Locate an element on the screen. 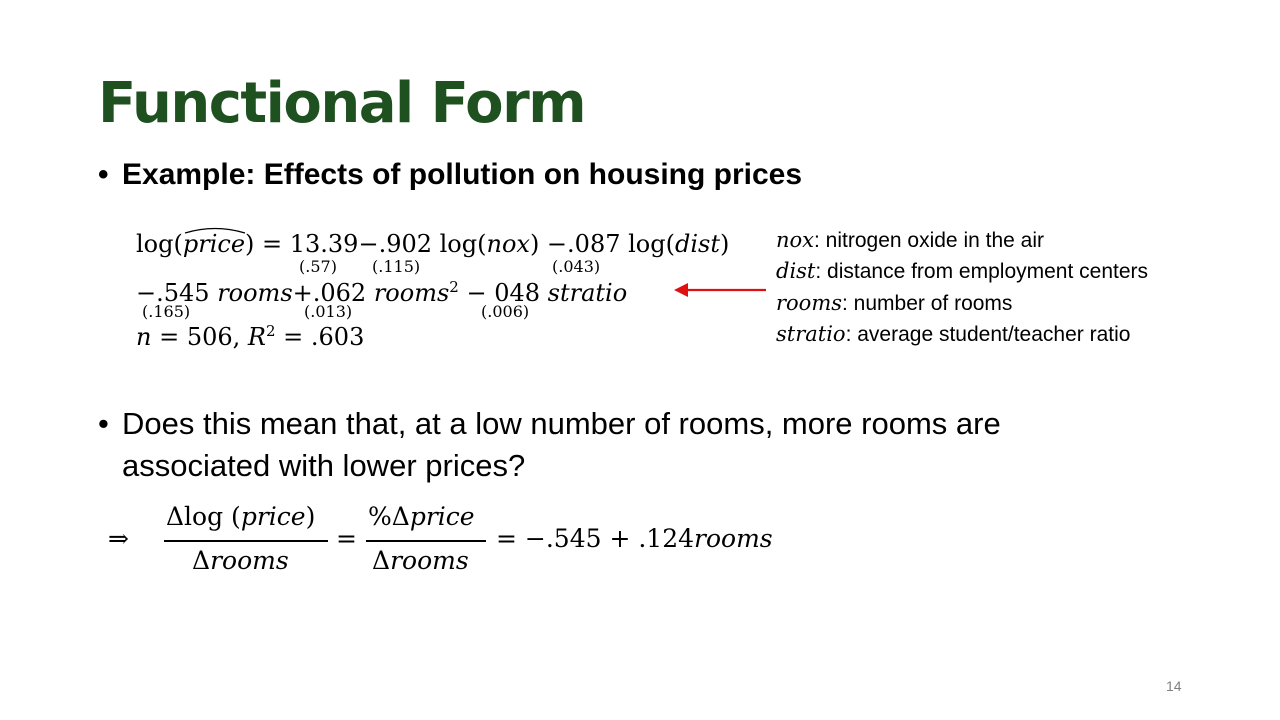 This screenshot has width=1280, height=720. eq-price-var: price is located at coordinates (214, 244).